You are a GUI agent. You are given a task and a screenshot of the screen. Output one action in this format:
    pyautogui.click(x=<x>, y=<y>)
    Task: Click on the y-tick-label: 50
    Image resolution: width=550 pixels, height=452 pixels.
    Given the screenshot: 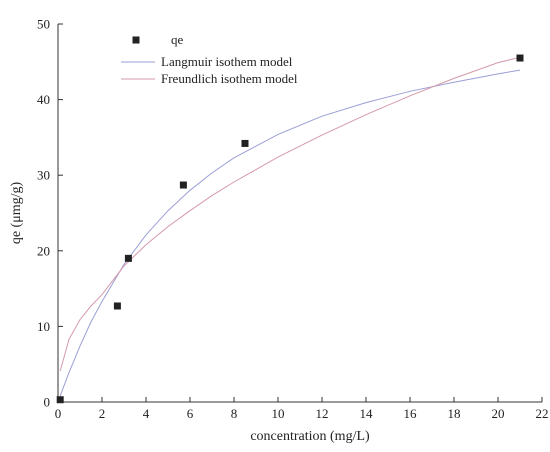 What is the action you would take?
    pyautogui.click(x=43, y=24)
    